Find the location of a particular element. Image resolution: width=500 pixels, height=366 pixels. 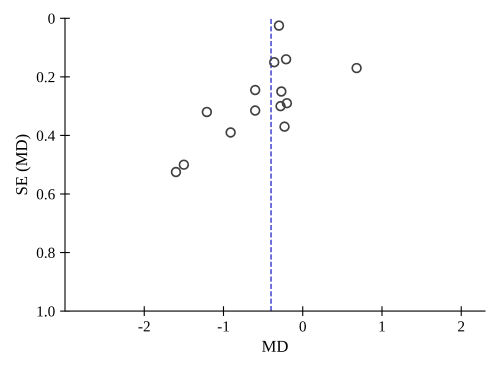

x-tick-label: 0 is located at coordinates (303, 326).